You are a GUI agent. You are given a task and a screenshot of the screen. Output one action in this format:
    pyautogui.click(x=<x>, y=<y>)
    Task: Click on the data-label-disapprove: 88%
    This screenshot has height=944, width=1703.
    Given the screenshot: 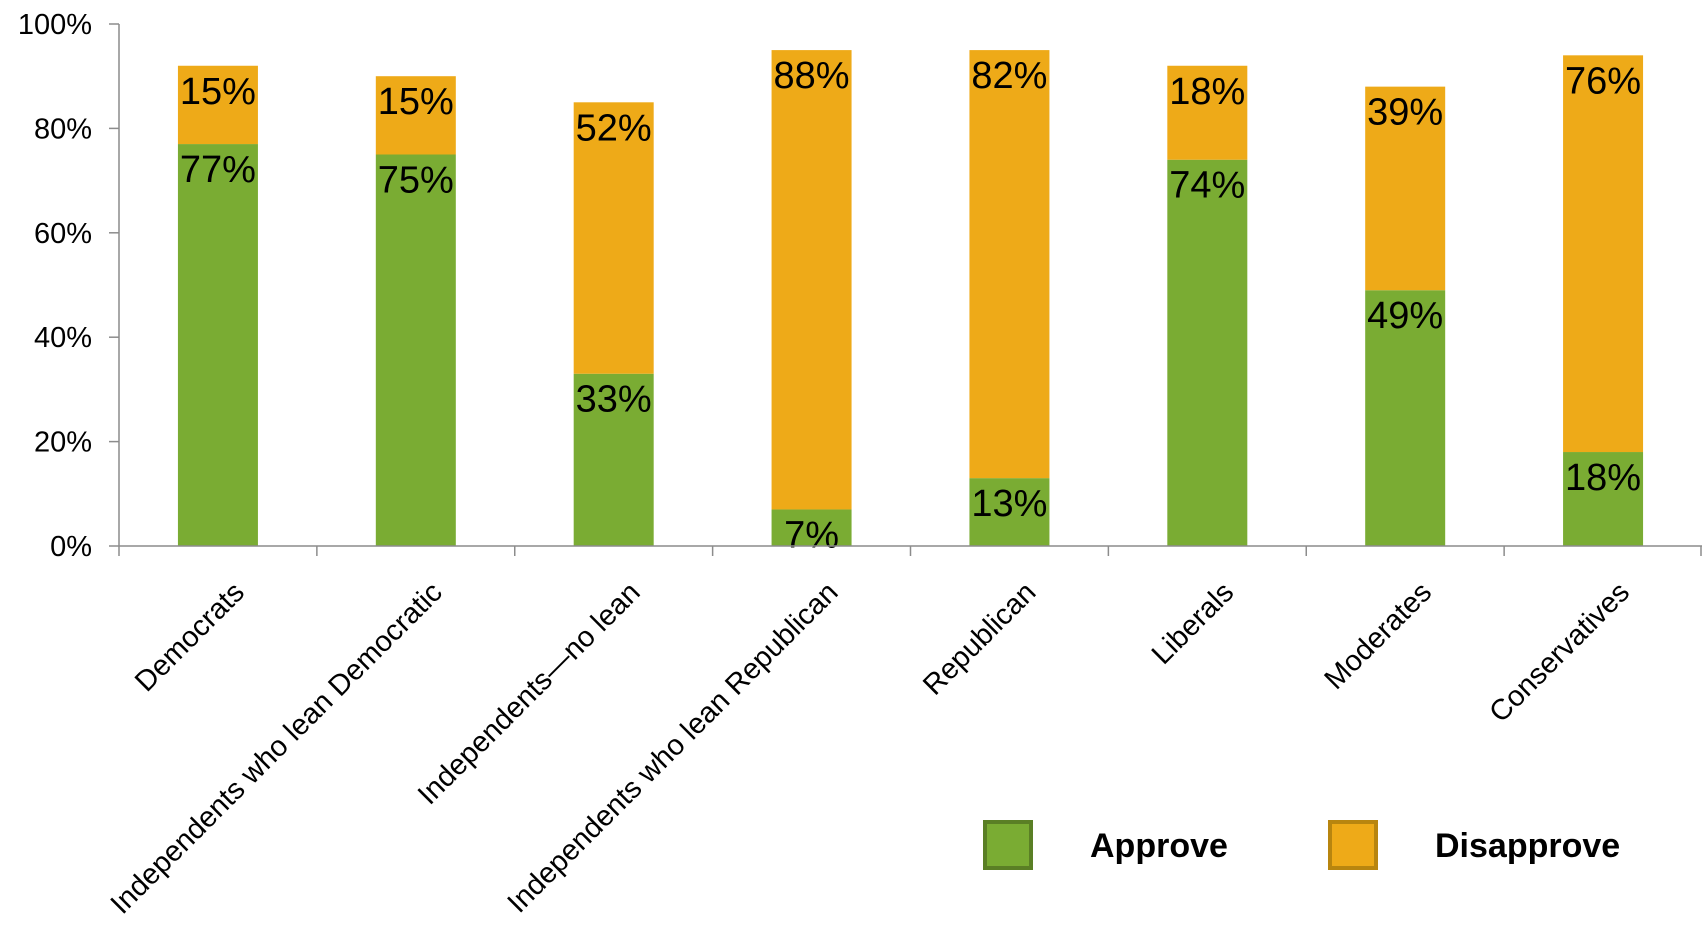 What is the action you would take?
    pyautogui.click(x=812, y=76)
    